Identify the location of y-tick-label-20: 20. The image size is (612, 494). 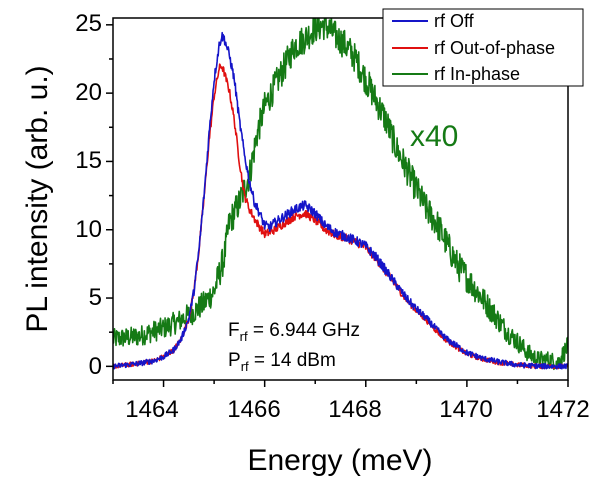
(88, 92).